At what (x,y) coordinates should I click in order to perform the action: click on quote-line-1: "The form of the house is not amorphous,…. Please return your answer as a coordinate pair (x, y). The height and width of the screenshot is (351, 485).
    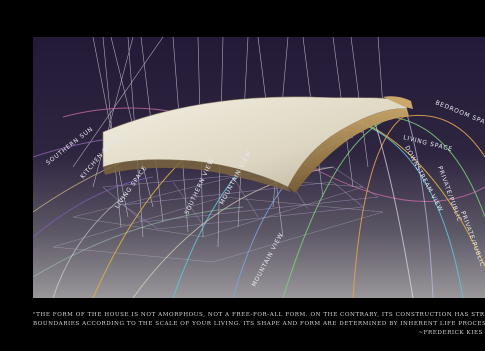
    Looking at the image, I should click on (259, 315).